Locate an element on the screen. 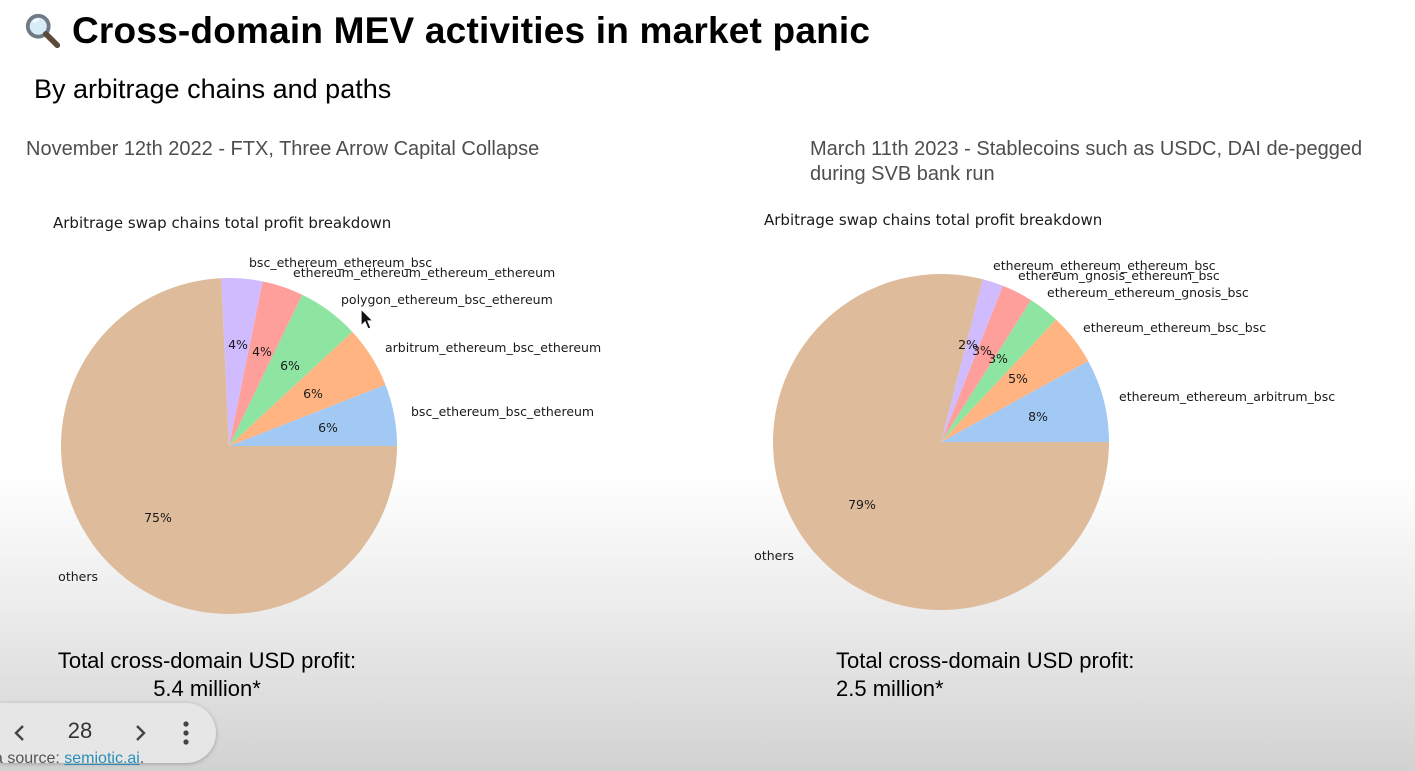 Image resolution: width=1415 pixels, height=771 pixels. pie-slice-ethereum_ethereum_arbitrum_bsc is located at coordinates (1025, 401).